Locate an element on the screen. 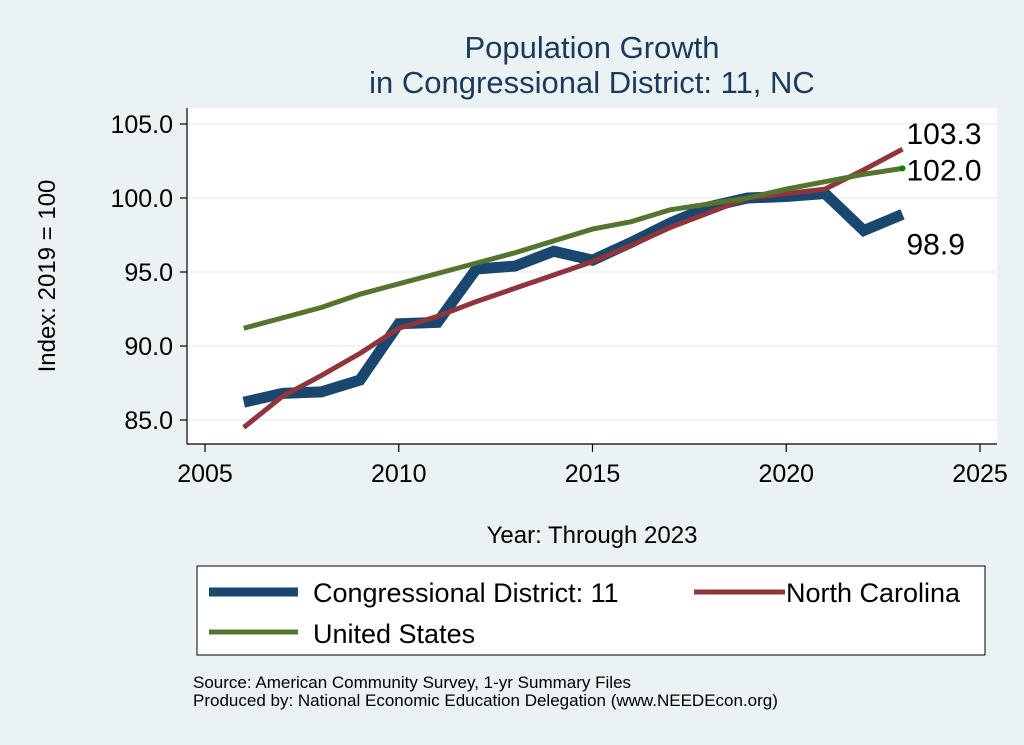 This screenshot has height=745, width=1024. y-axis-label: Index: 2019 = 100 is located at coordinates (47, 276).